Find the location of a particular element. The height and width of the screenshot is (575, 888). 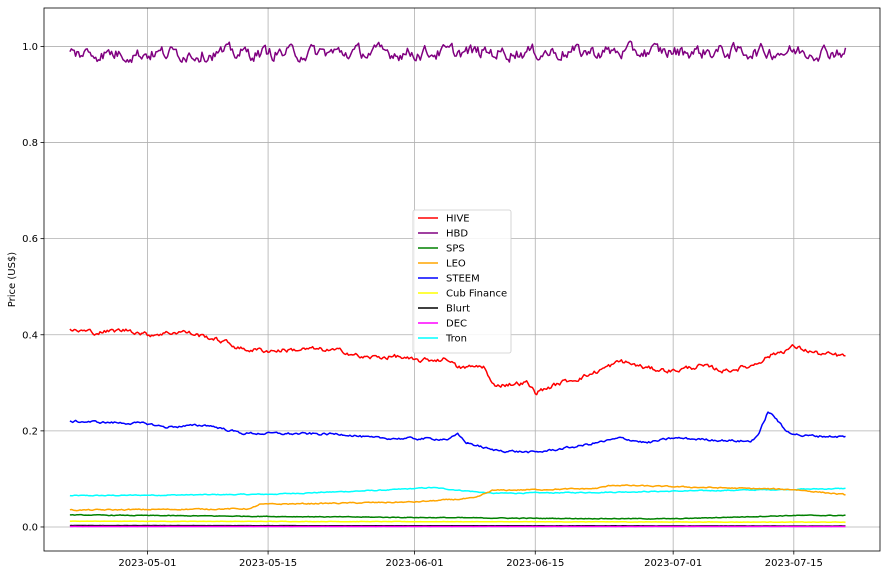

x-tick-label: 2023-07-15 is located at coordinates (794, 563).